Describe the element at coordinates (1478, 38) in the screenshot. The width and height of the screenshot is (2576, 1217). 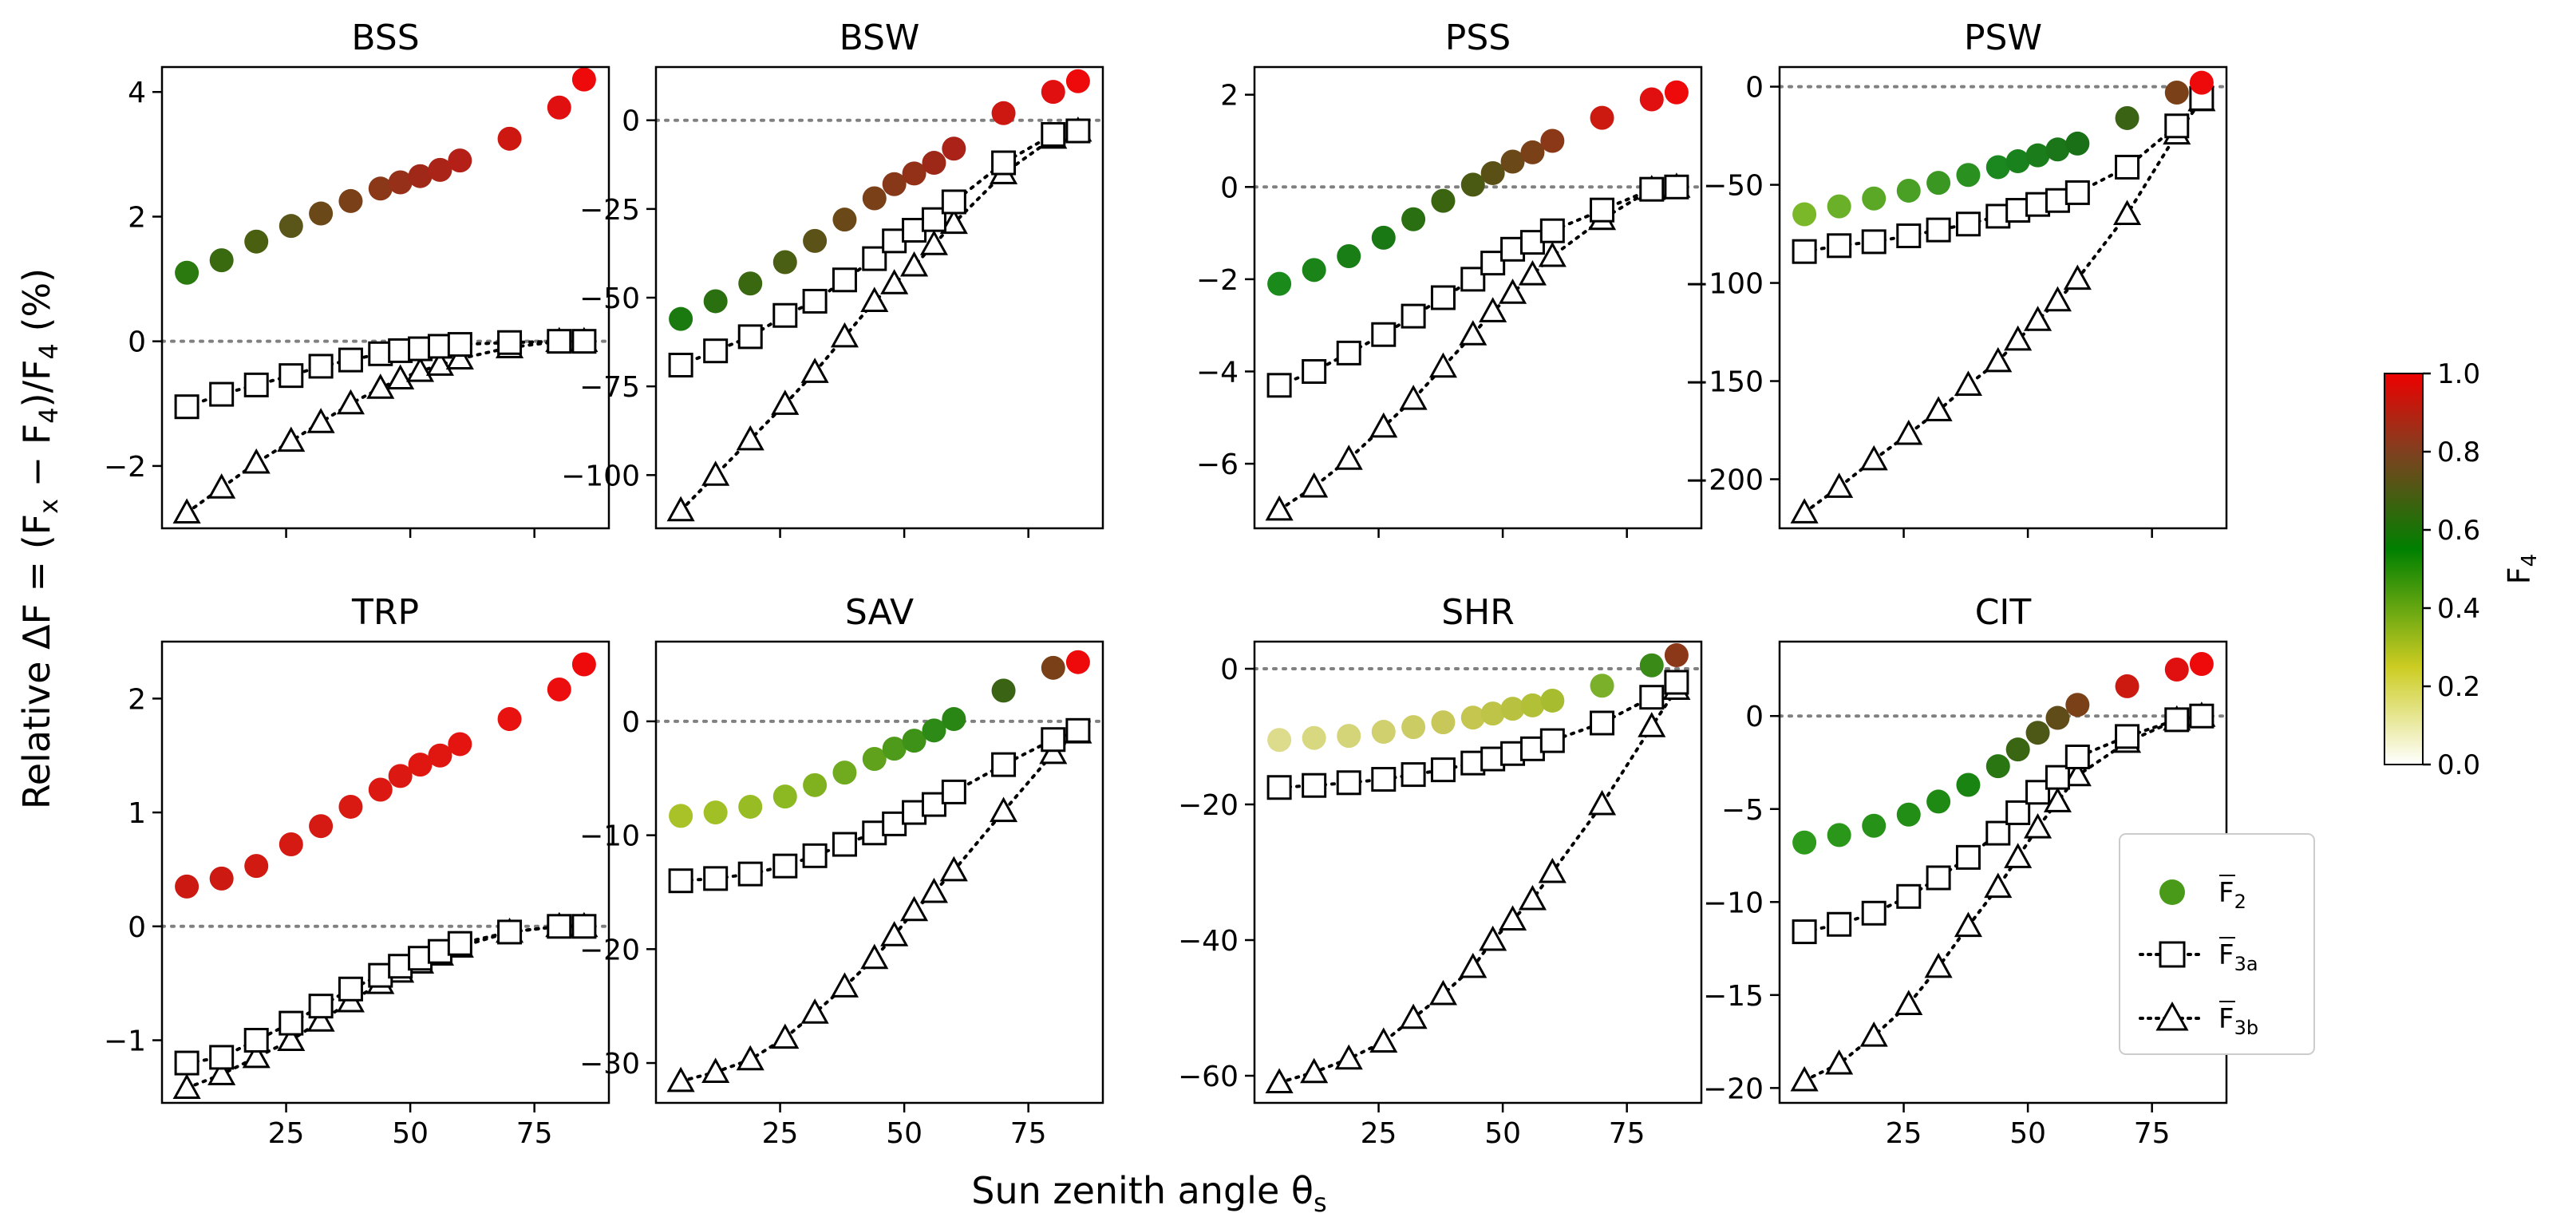
I see `panel-title: PSS` at that location.